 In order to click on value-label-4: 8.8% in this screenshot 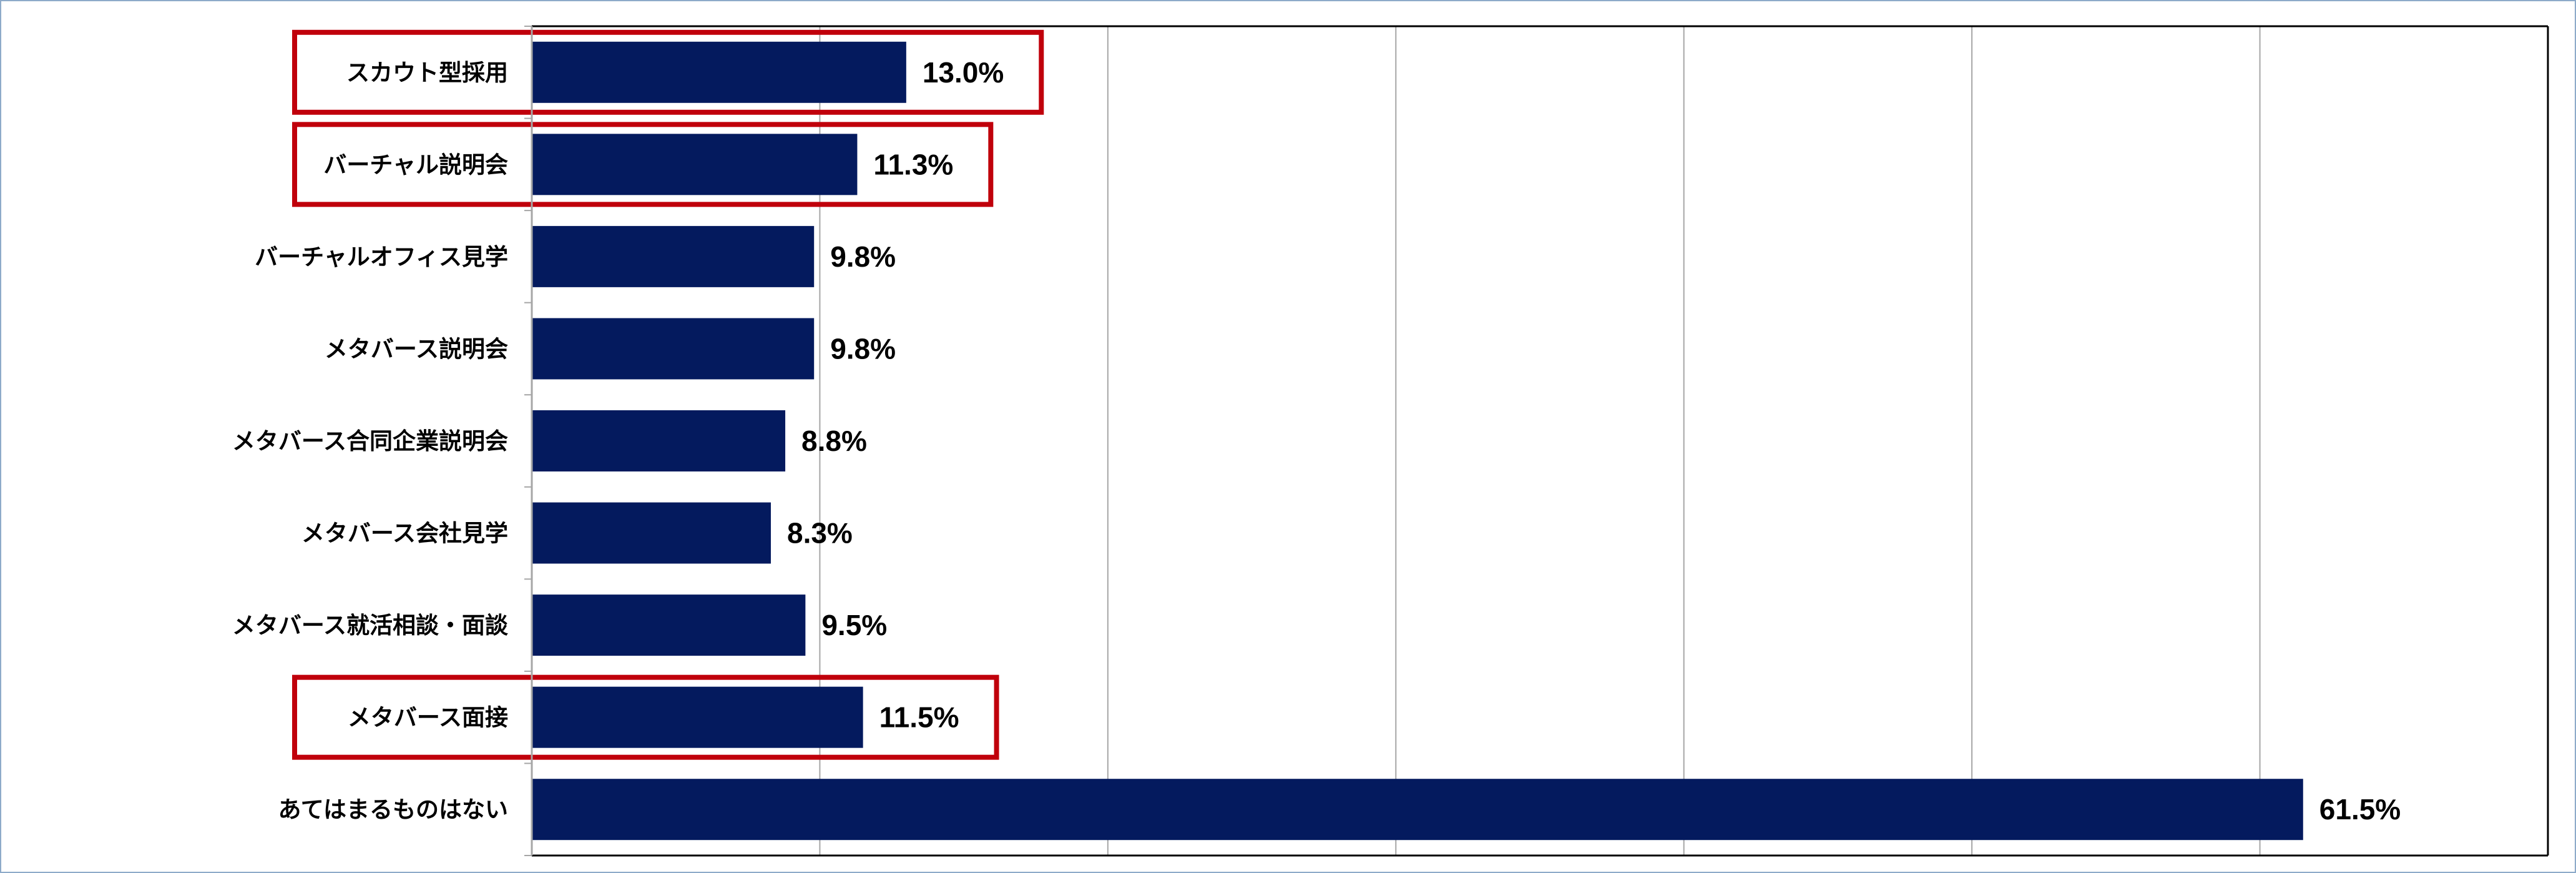, I will do `click(834, 441)`.